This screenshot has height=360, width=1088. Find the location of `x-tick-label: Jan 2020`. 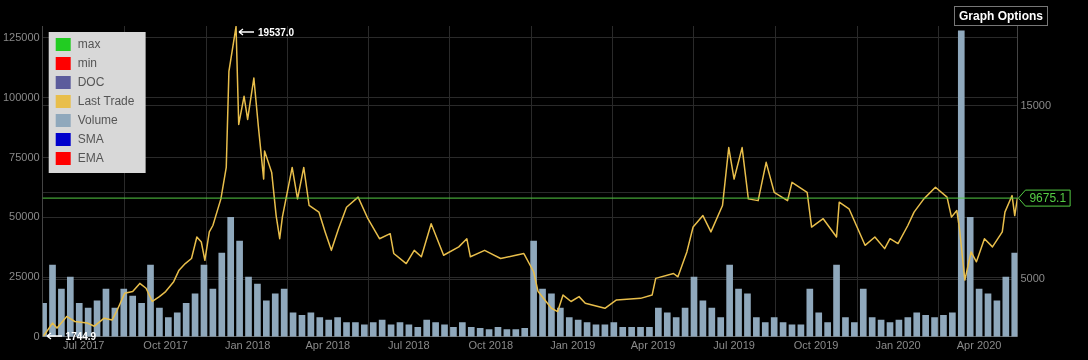

x-tick-label: Jan 2020 is located at coordinates (898, 345).